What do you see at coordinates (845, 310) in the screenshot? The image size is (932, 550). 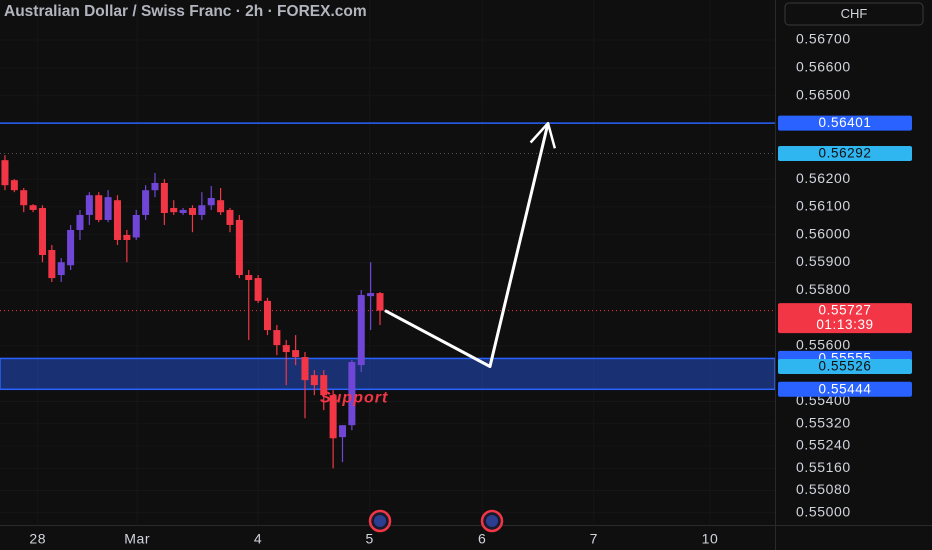 I see `last-price-label: 0.55727` at bounding box center [845, 310].